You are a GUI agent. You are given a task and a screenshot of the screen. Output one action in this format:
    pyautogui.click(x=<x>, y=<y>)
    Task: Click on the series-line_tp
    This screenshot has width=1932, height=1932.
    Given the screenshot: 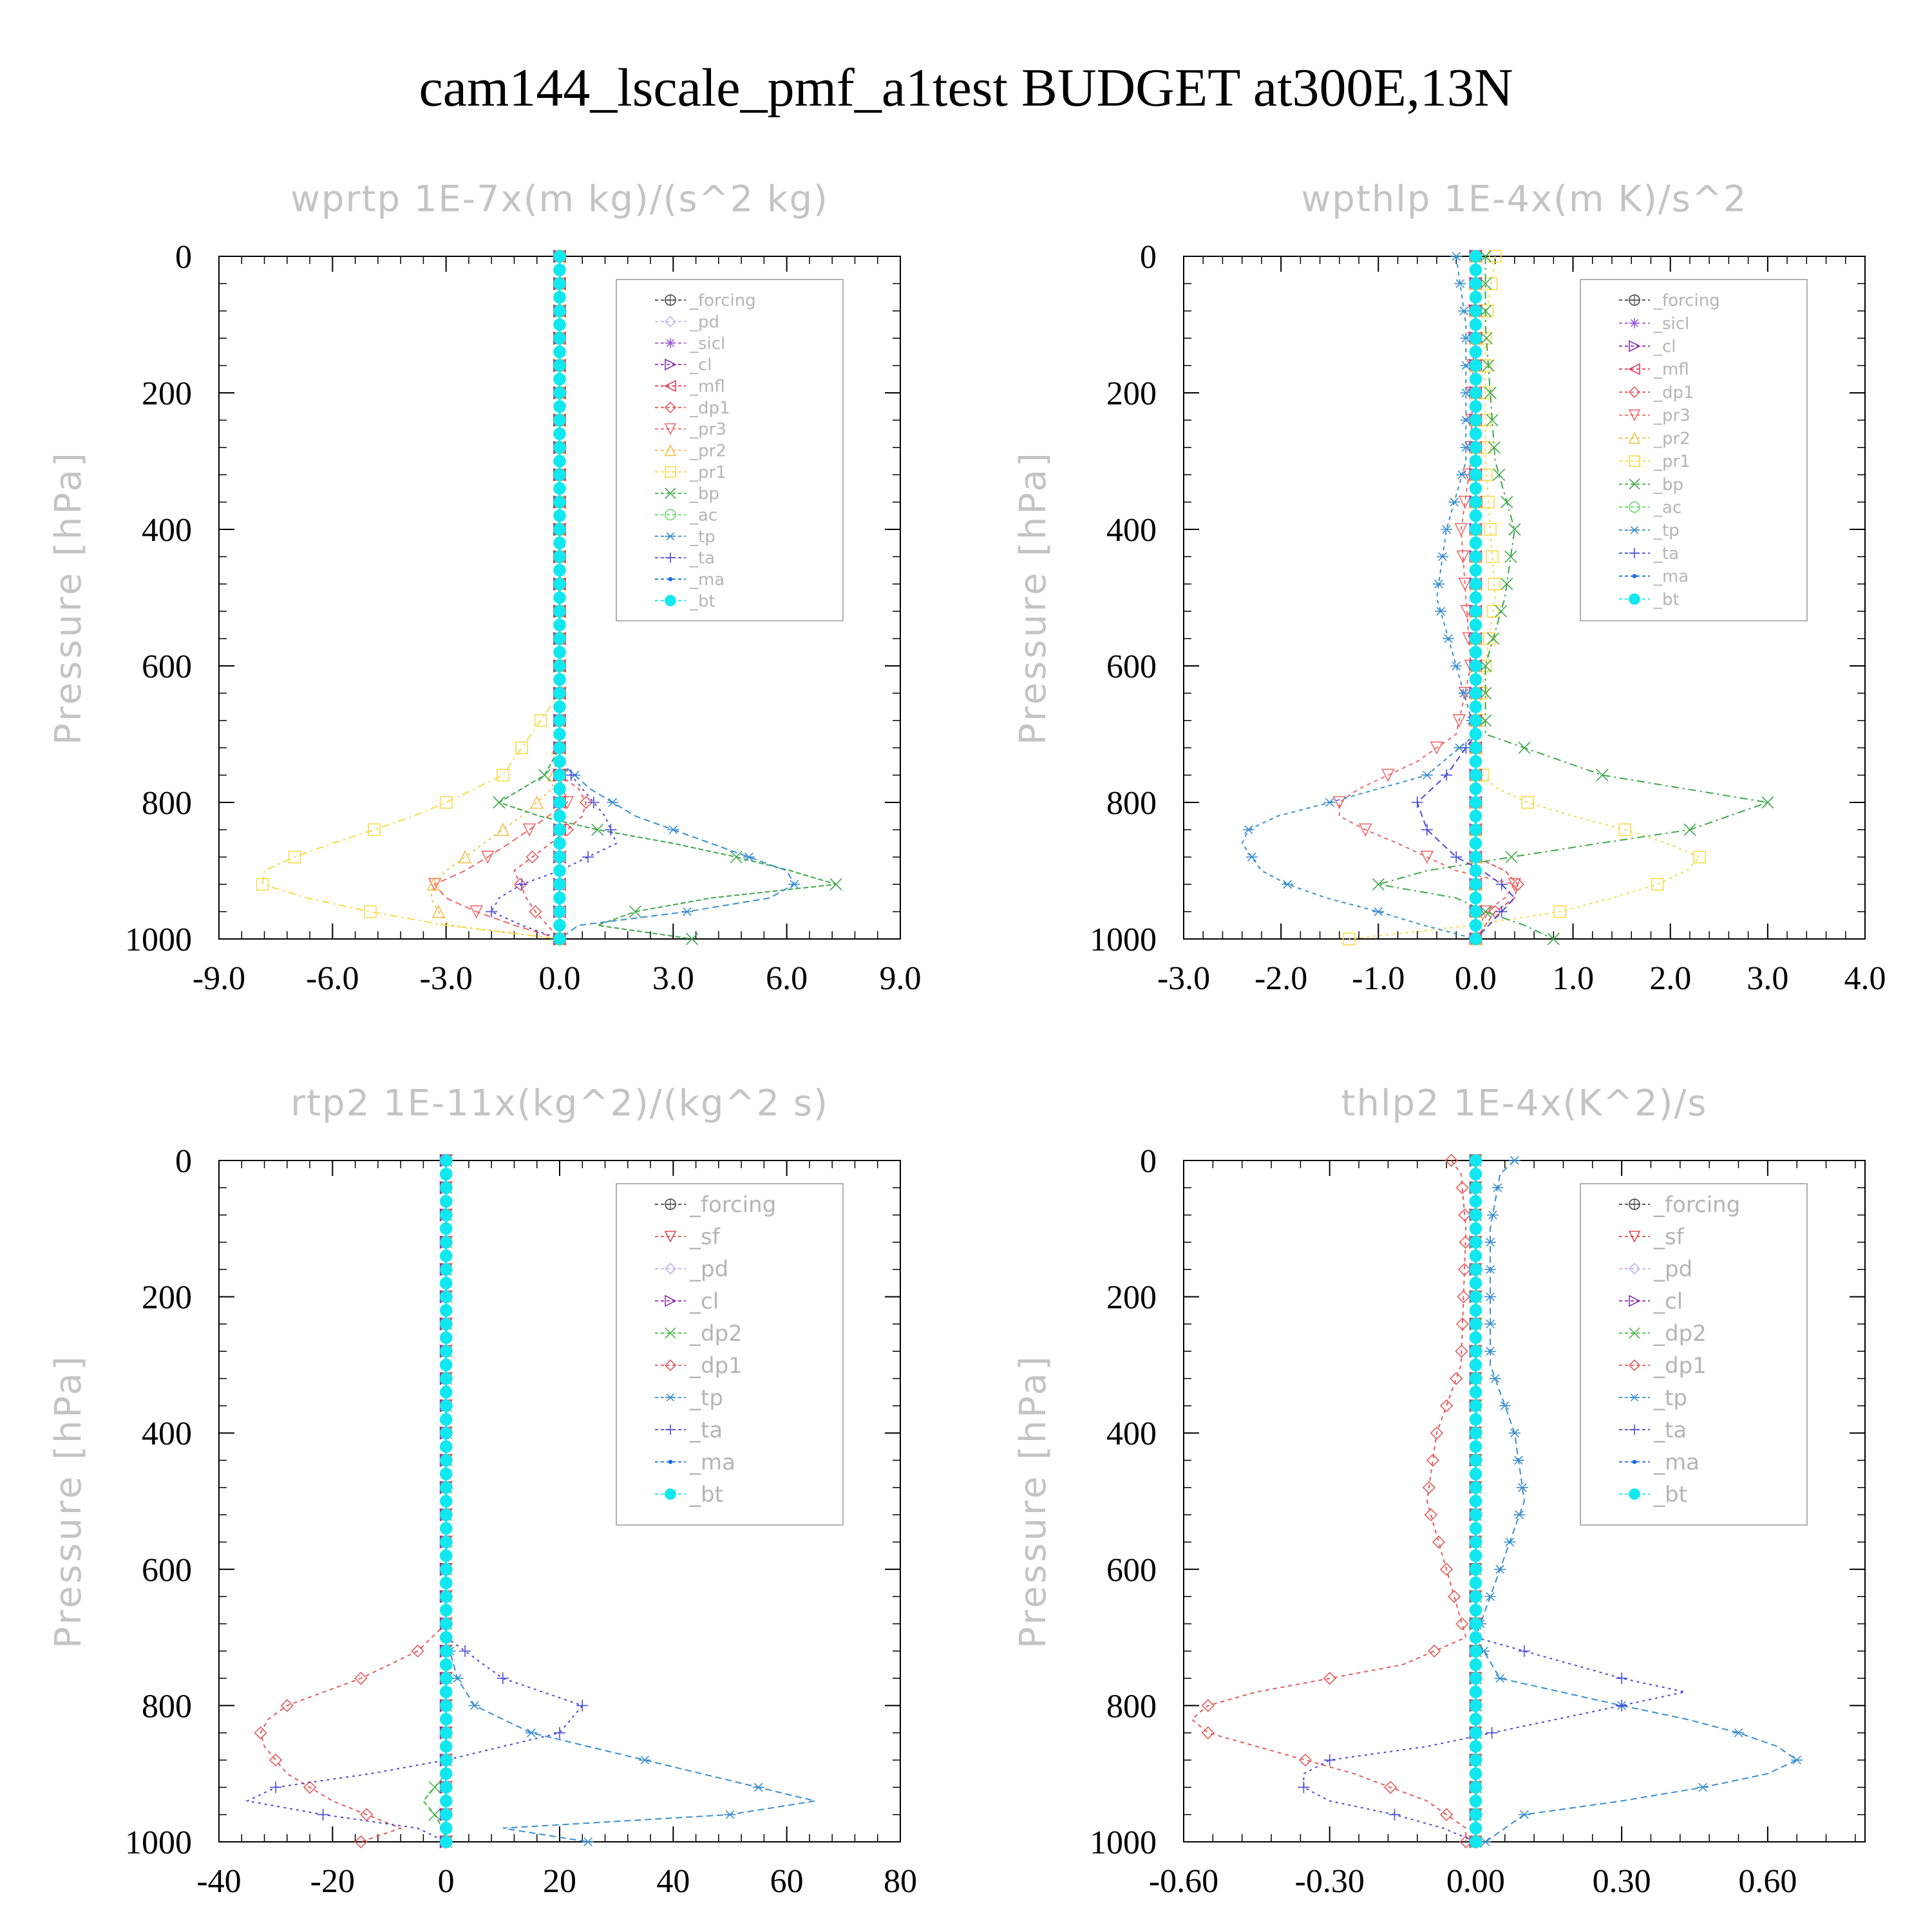 What is the action you would take?
    pyautogui.click(x=1637, y=1501)
    